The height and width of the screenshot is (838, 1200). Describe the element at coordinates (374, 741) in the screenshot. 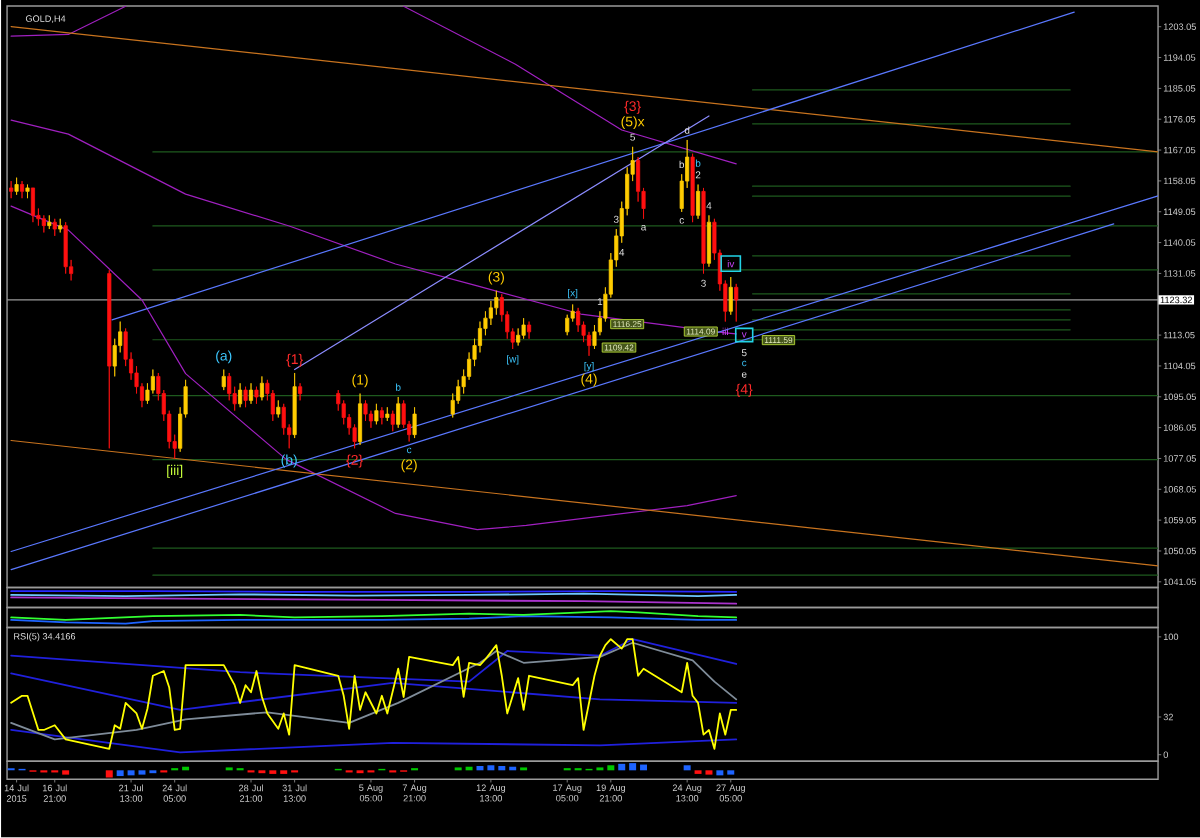

I see `line-series` at that location.